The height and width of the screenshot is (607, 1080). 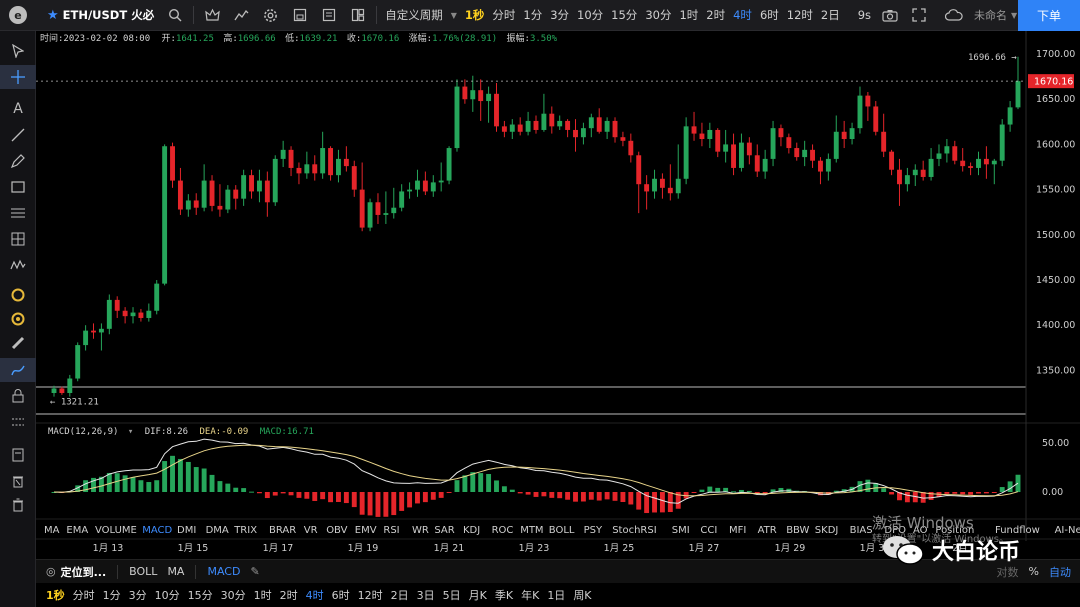 What do you see at coordinates (503, 530) in the screenshot?
I see `indicator-tab-roc: ROC` at bounding box center [503, 530].